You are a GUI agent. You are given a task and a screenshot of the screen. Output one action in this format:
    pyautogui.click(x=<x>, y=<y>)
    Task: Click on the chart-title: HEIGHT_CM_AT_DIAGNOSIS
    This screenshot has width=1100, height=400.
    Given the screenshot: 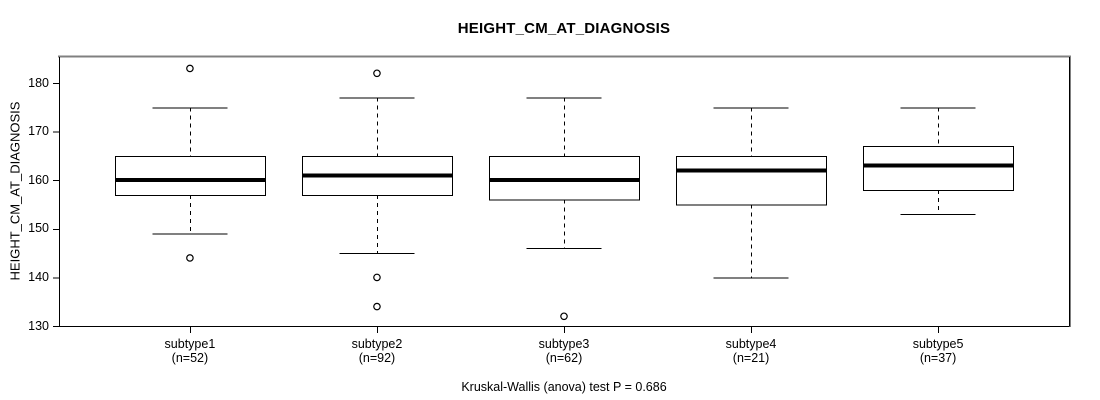 What is the action you would take?
    pyautogui.click(x=564, y=28)
    